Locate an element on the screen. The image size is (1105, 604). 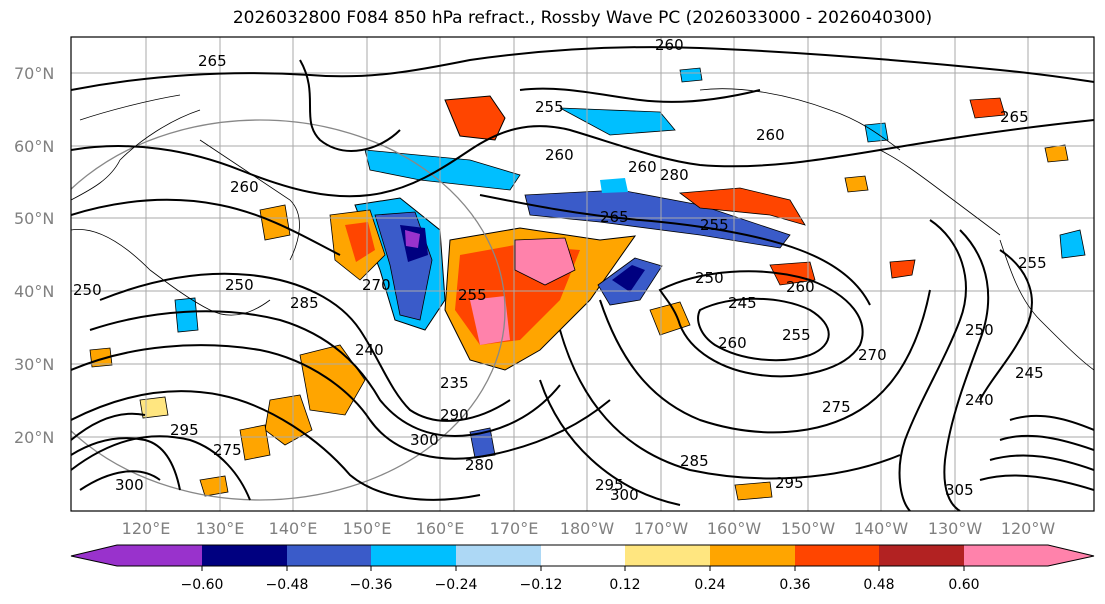
colorbar-tick-label: 0.12 is located at coordinates (624, 585).